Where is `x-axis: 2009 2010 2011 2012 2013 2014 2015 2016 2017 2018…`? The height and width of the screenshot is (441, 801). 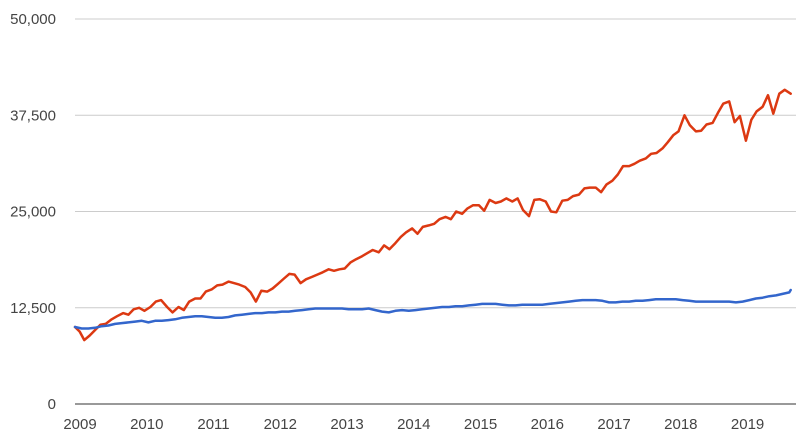
x-axis: 2009 2010 2011 2012 2013 2014 2015 2016 2017 2018… is located at coordinates (413, 424).